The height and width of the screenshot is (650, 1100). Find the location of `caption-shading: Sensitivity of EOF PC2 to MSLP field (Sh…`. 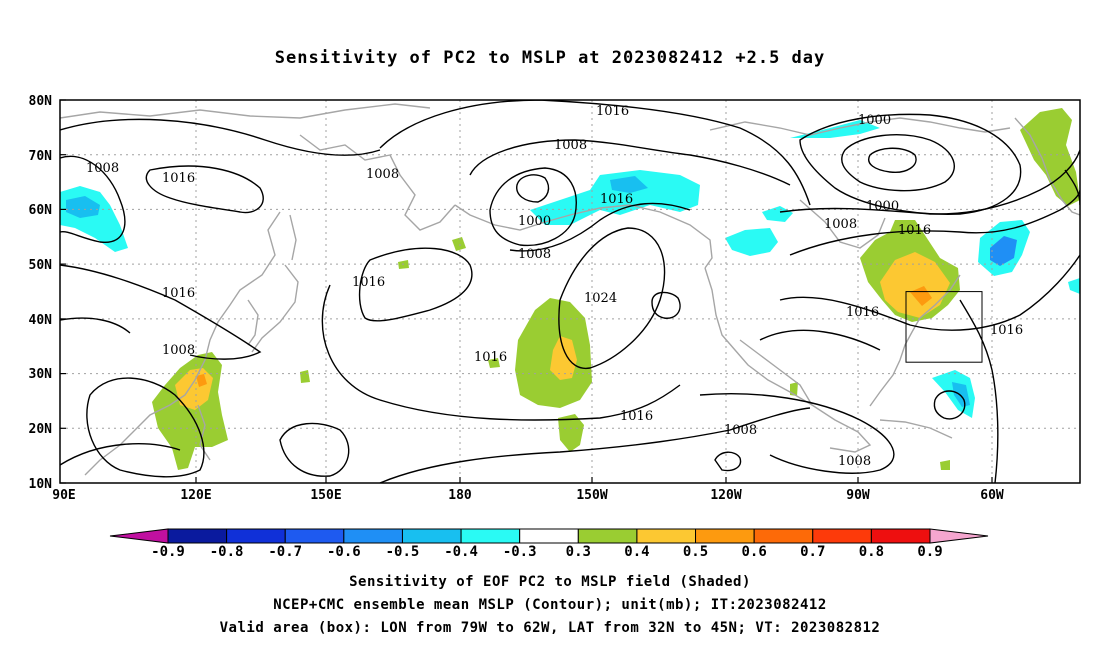

caption-shading: Sensitivity of EOF PC2 to MSLP field (Sh… is located at coordinates (550, 582).